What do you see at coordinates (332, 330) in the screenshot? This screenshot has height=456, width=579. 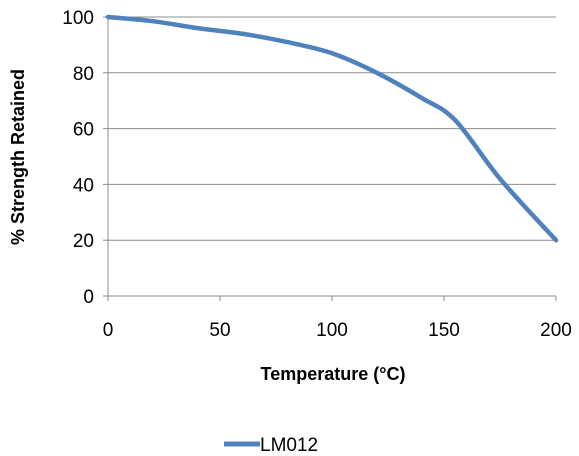 I see `x-tick-label-100: 100` at bounding box center [332, 330].